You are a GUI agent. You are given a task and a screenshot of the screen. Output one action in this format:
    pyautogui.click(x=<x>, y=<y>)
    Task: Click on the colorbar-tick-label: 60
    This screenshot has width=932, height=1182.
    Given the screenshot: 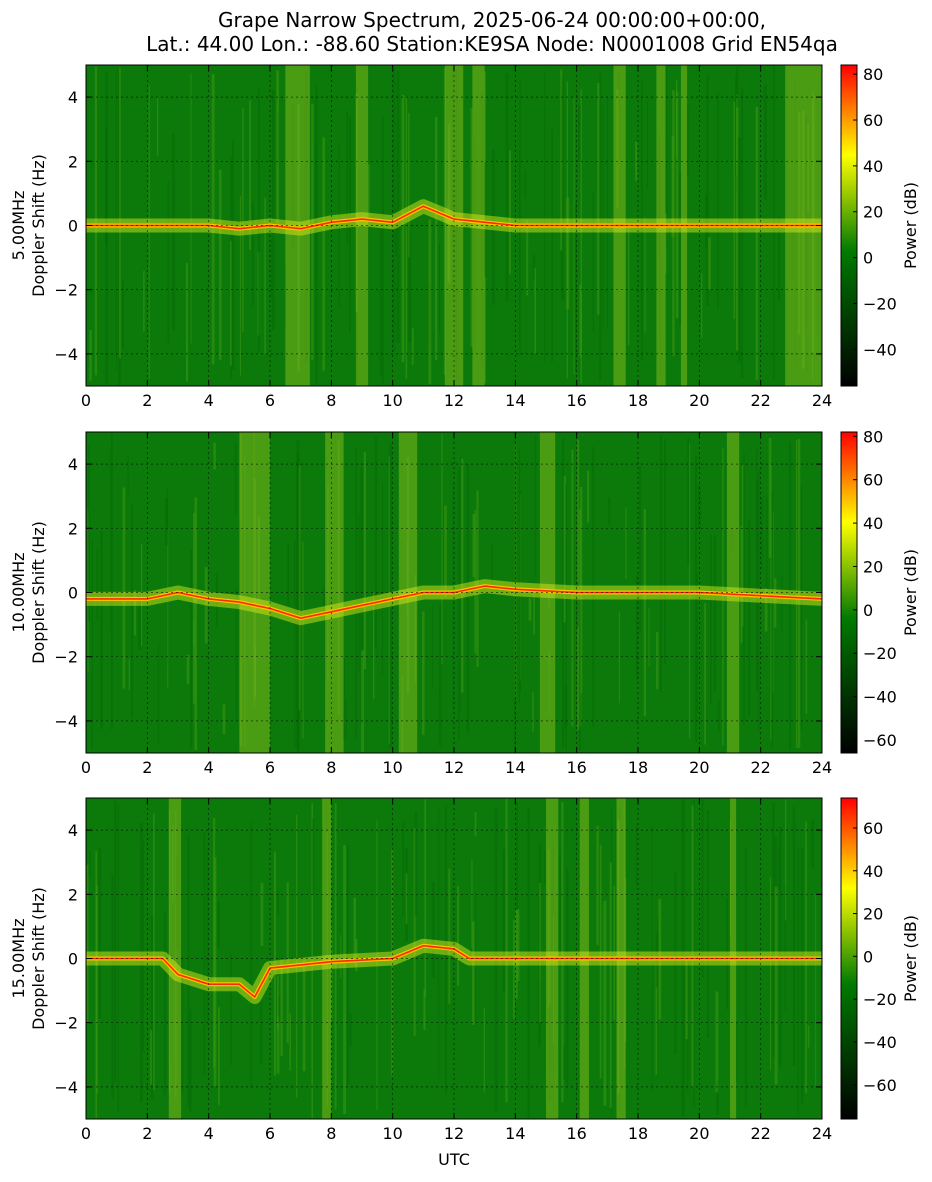 What is the action you would take?
    pyautogui.click(x=873, y=828)
    